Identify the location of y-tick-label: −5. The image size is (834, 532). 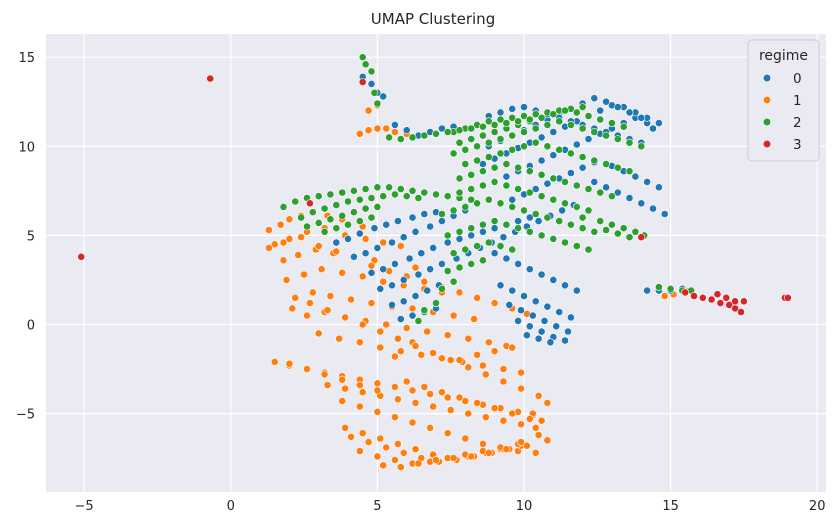
(25, 415).